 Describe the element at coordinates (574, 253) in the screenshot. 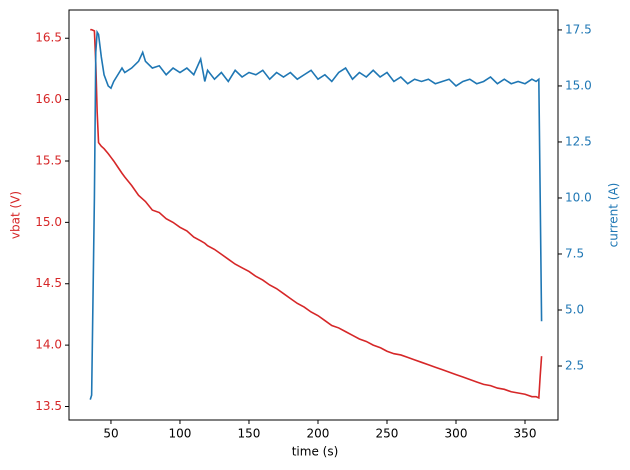

I see `y2-tick-label: 7.5` at that location.